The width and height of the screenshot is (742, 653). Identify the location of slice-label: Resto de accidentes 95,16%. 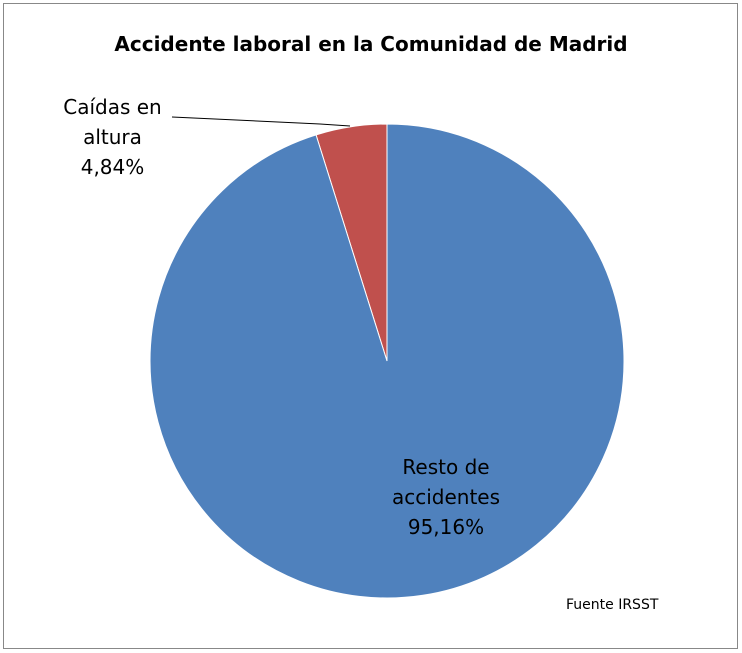
(446, 497).